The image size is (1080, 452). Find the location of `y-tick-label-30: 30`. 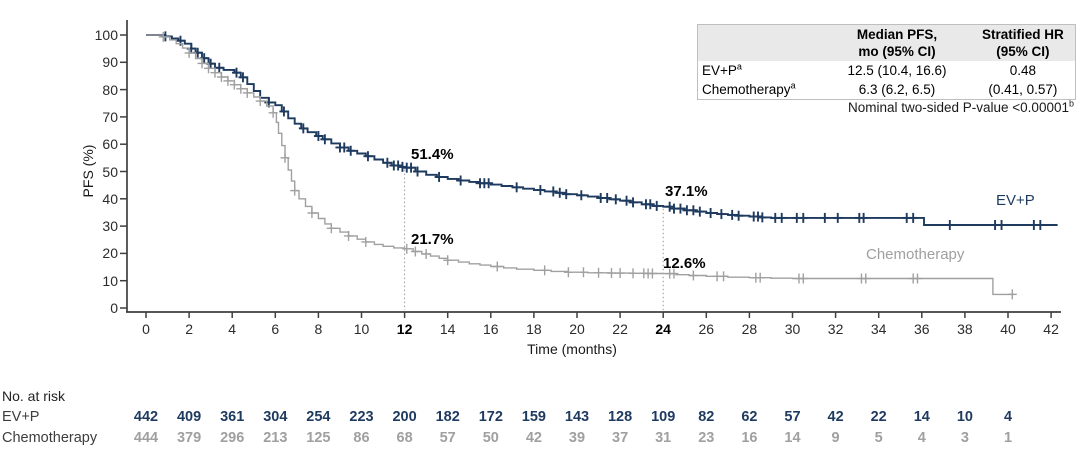

y-tick-label-30: 30 is located at coordinates (110, 226).